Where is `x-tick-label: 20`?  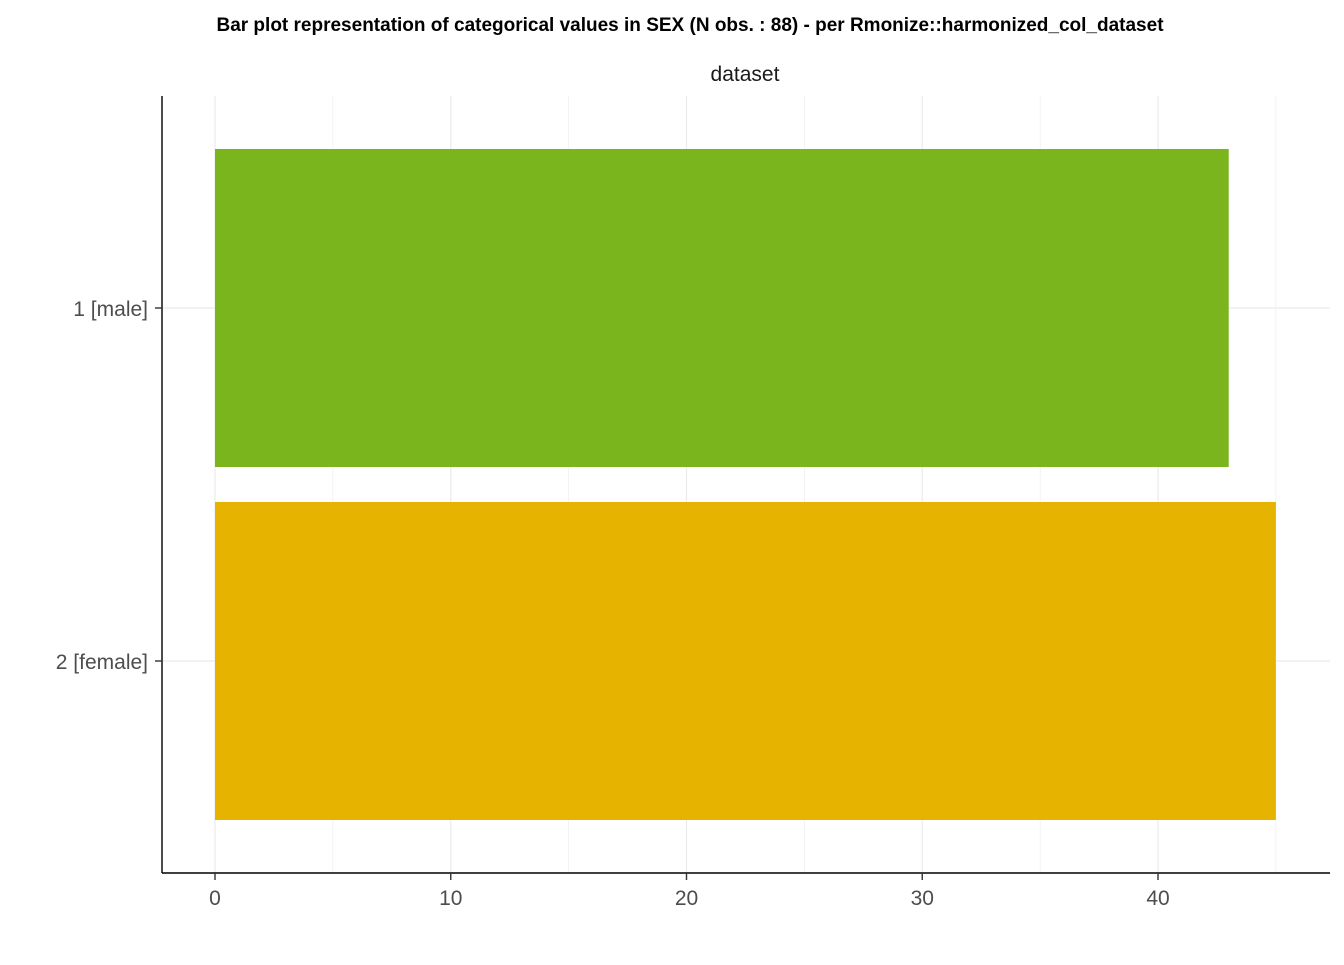 x-tick-label: 20 is located at coordinates (686, 898).